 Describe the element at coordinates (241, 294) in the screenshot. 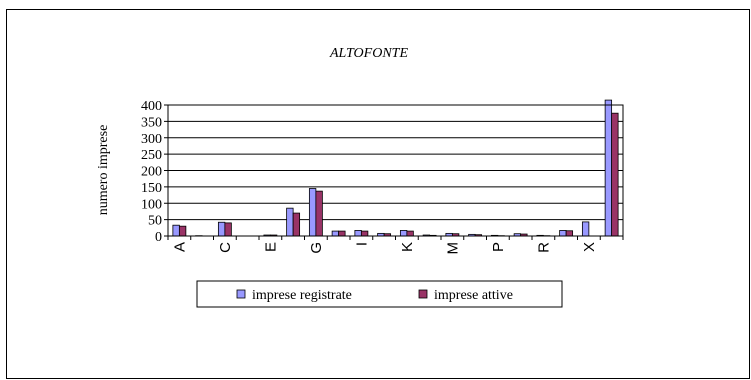

I see `legend-swatch-registrate` at that location.